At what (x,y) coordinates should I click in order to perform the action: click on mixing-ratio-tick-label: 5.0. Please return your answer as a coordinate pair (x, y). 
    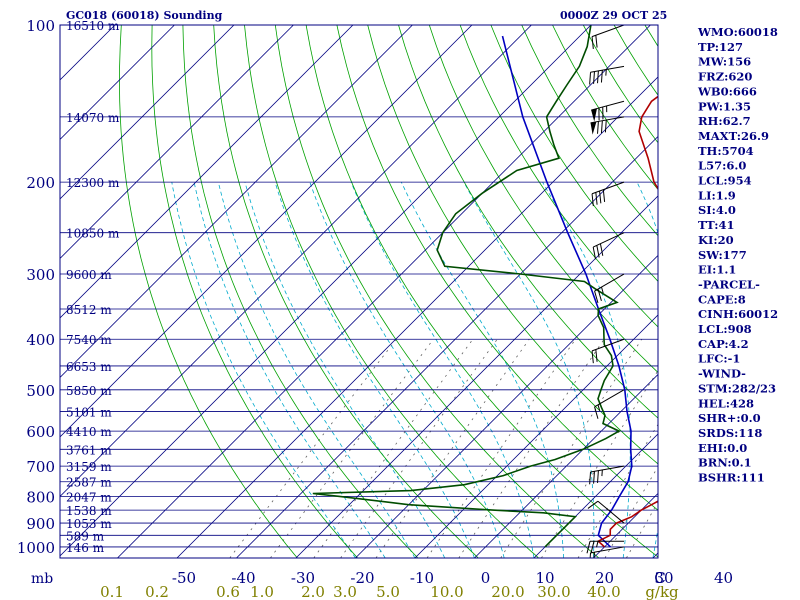
    Looking at the image, I should click on (388, 591).